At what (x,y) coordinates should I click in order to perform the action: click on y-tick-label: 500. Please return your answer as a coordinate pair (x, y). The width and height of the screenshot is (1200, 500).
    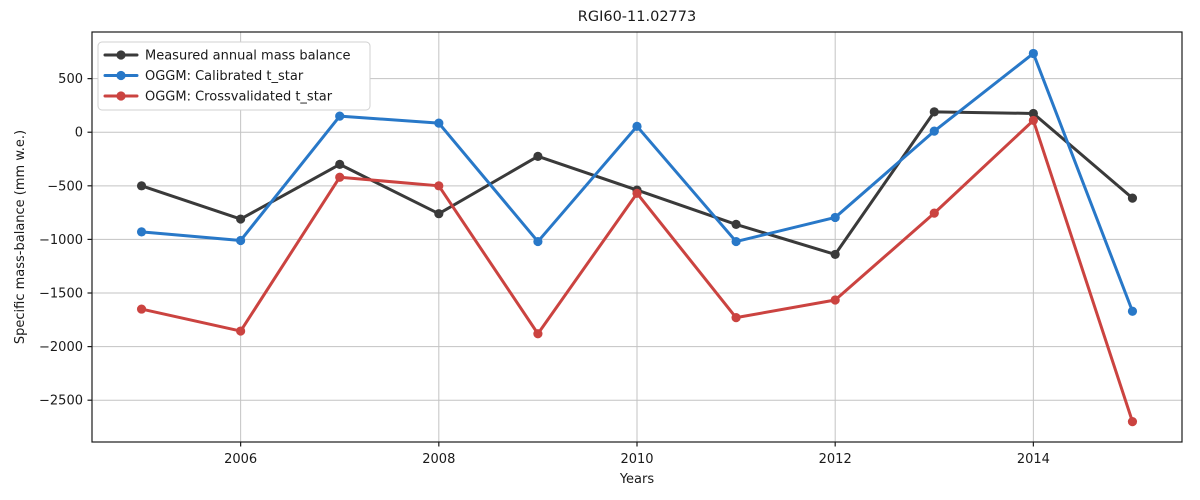
    Looking at the image, I should click on (70, 79).